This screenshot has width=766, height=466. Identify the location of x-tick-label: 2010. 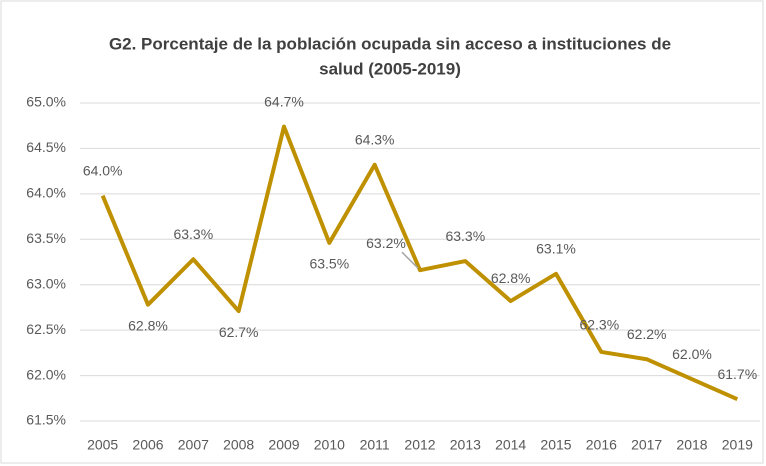
(329, 445).